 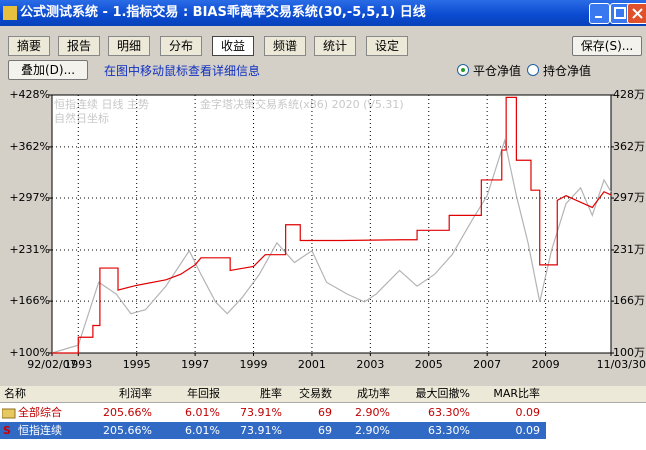 I want to click on header-cell: 最大回撤%, so click(x=442, y=393).